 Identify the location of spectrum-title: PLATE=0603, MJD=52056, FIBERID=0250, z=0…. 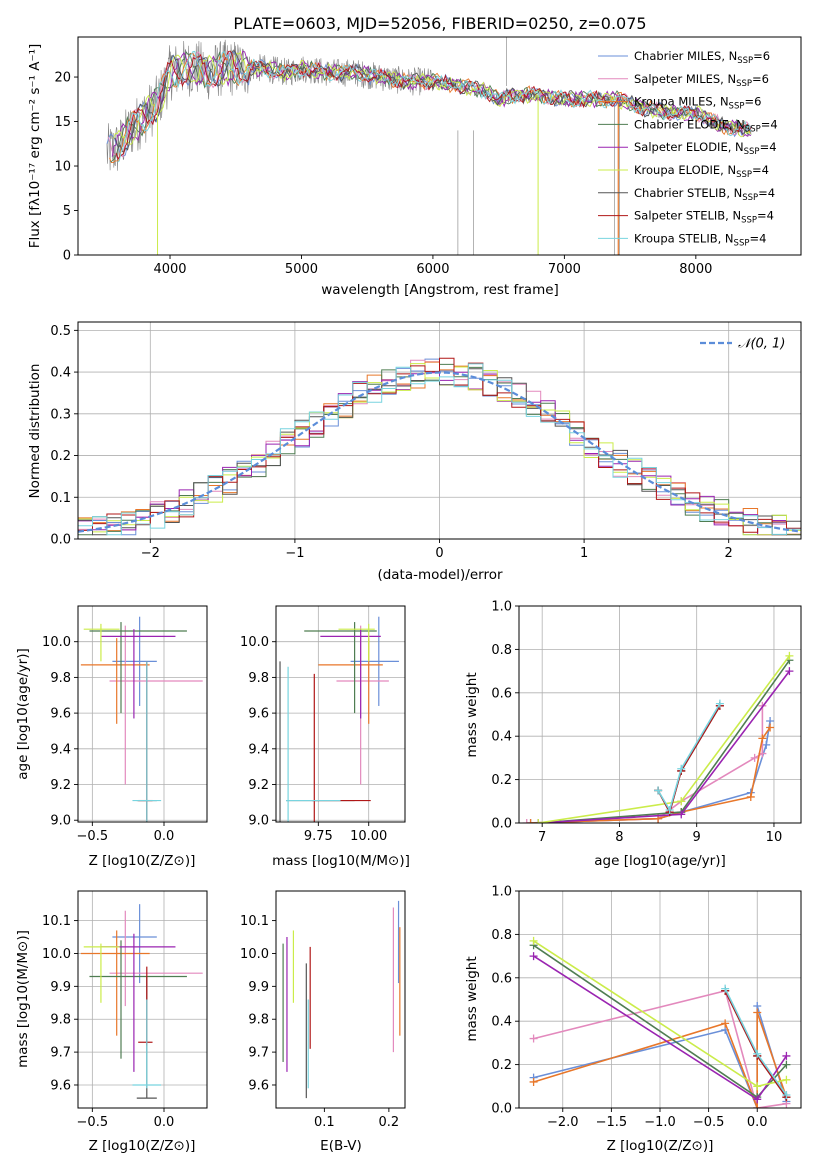
(439, 23).